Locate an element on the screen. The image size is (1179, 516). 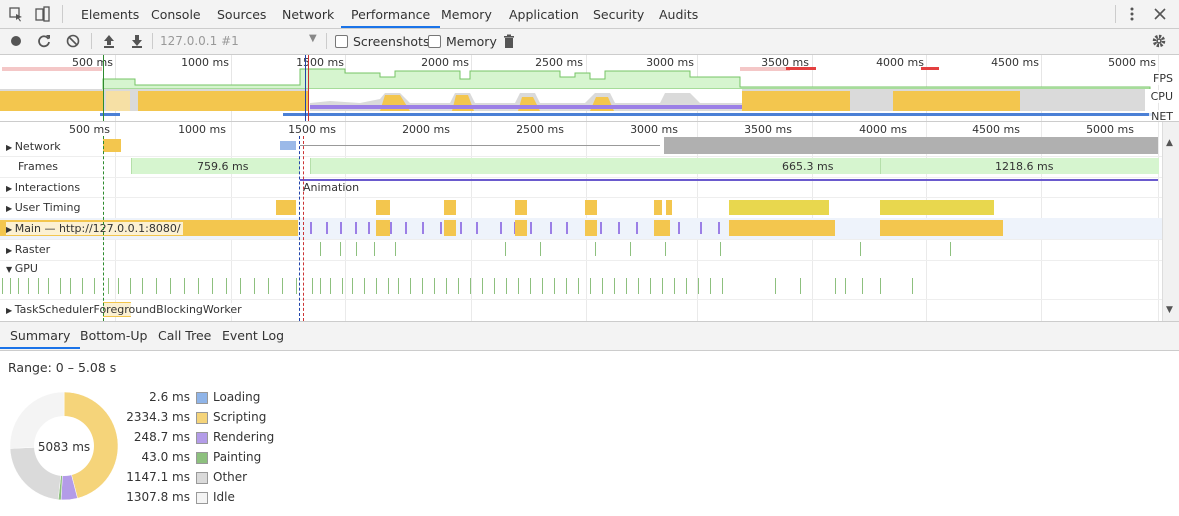
overview-tick: 4500 ms is located at coordinates (1015, 62).